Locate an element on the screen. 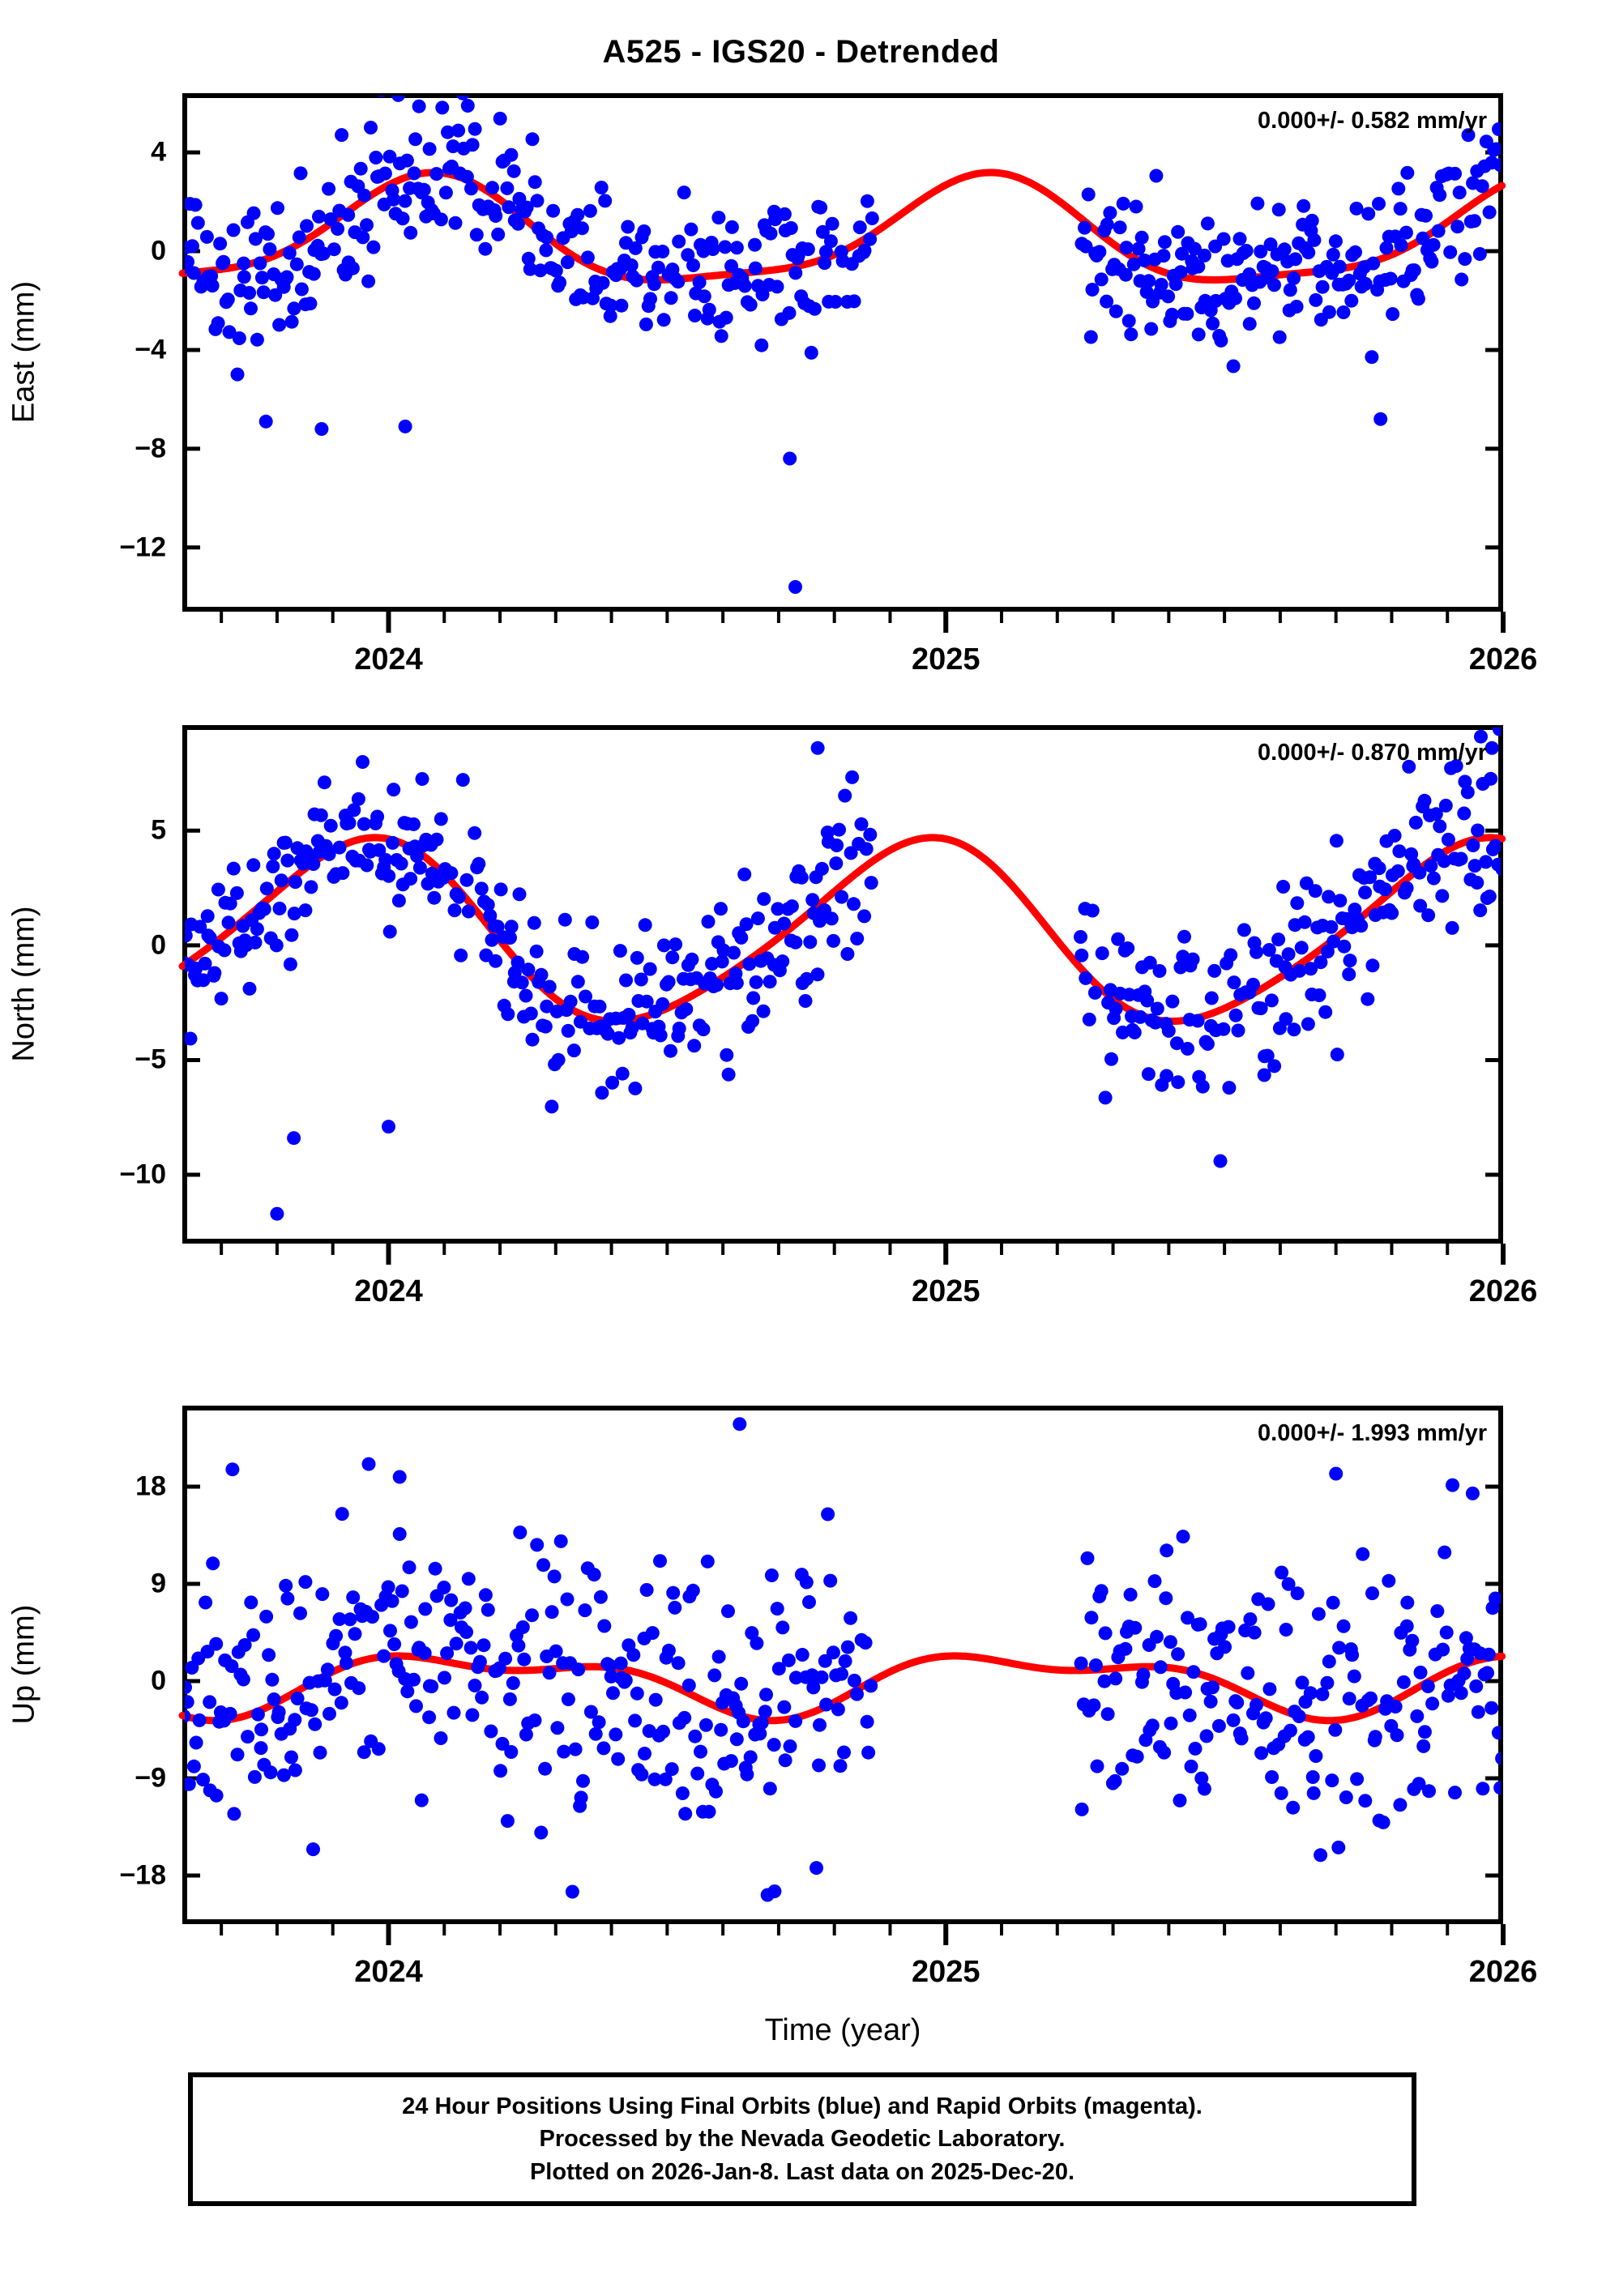 This screenshot has height=2296, width=1602. ytick-label-east-2: −4 is located at coordinates (150, 349).